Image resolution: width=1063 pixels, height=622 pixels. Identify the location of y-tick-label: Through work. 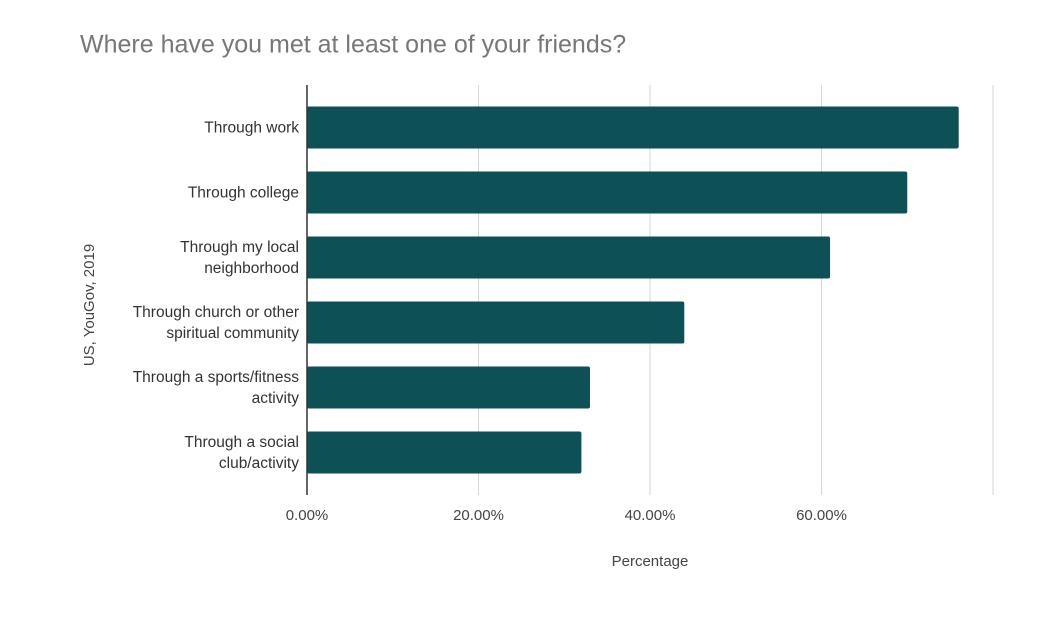
(251, 127).